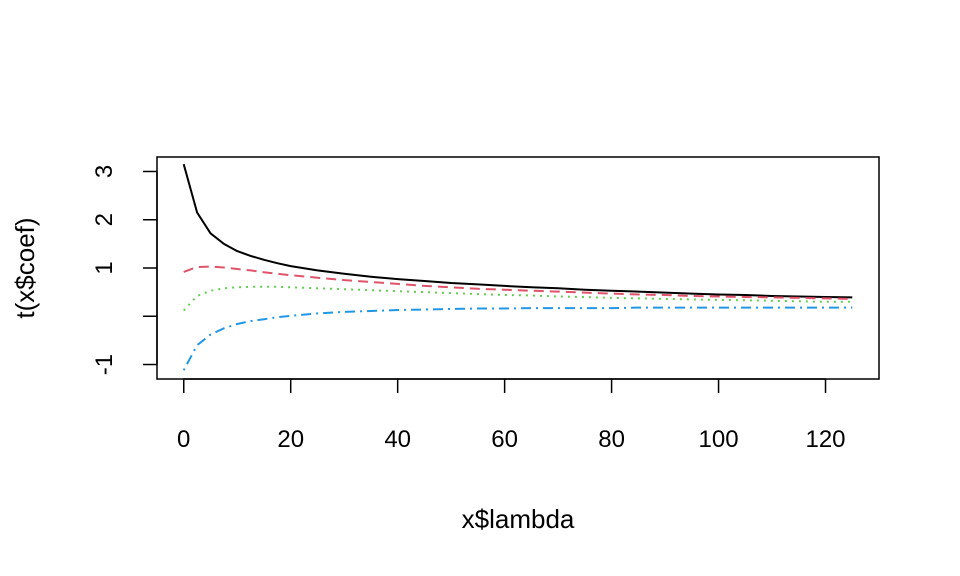 This screenshot has width=960, height=576. I want to click on x-tick-label: 20, so click(290, 439).